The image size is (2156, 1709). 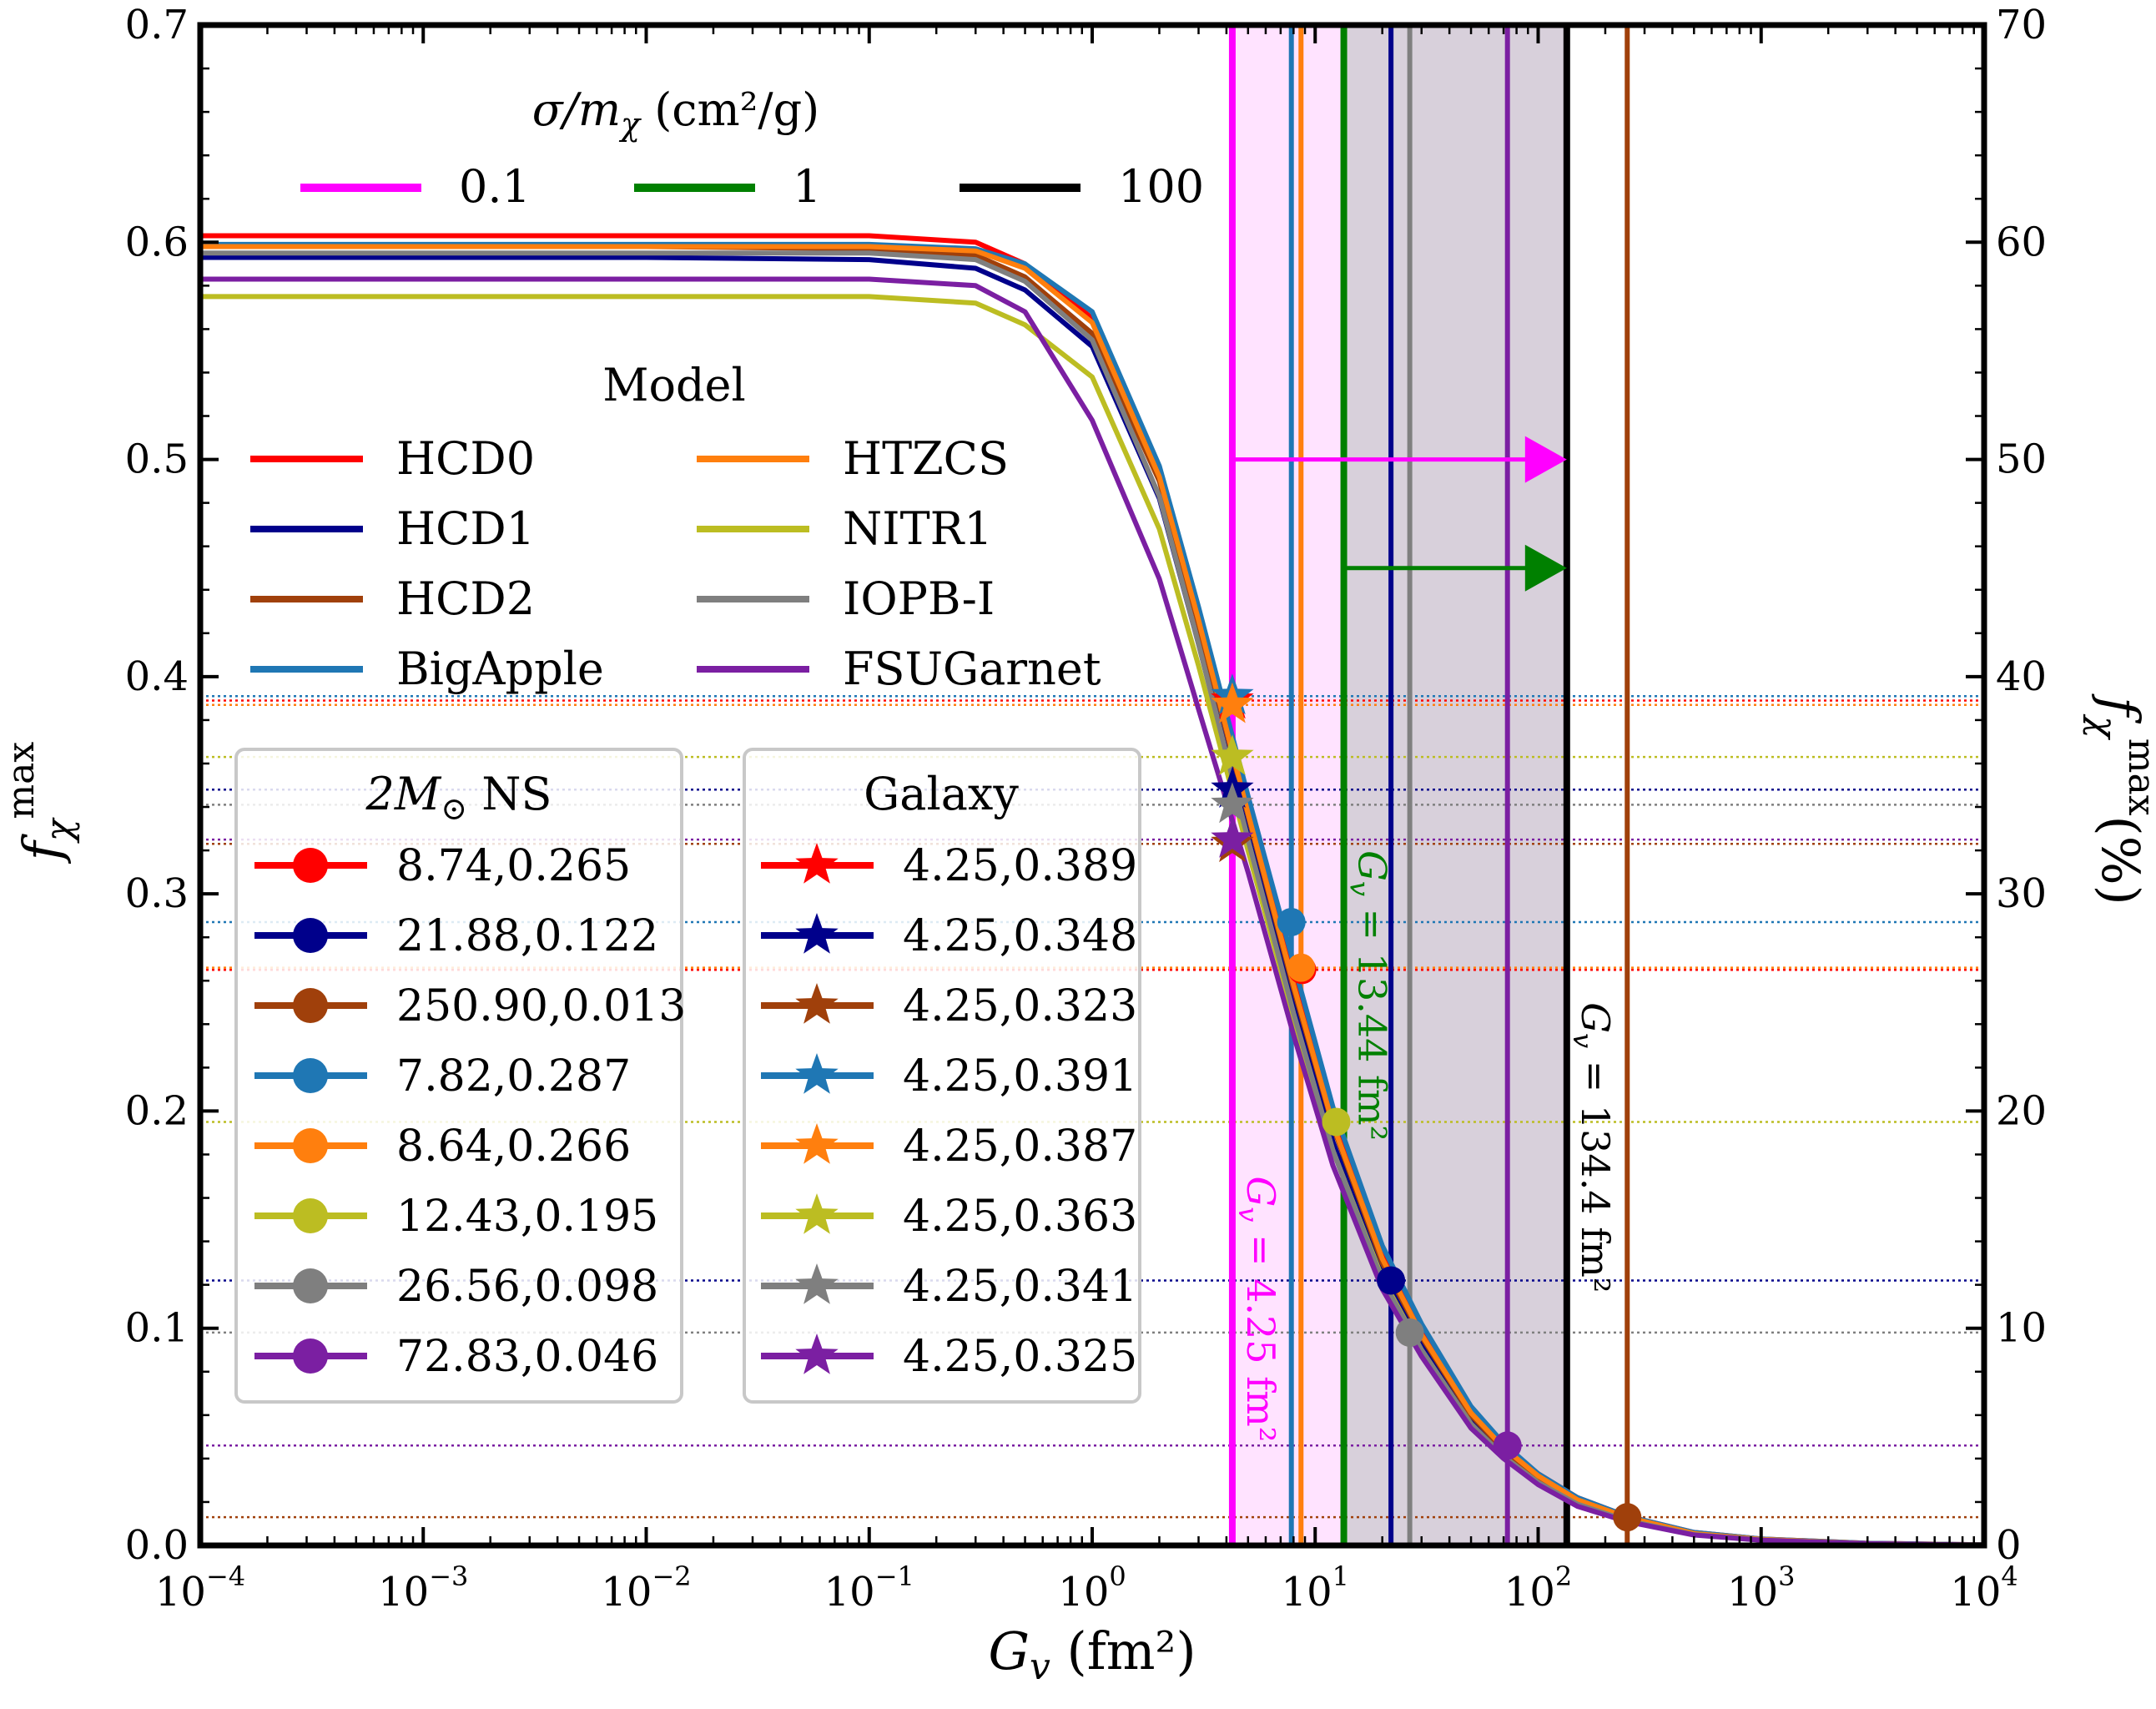 I want to click on x-tick-label-4: 10⁰, so click(x=1092, y=1588).